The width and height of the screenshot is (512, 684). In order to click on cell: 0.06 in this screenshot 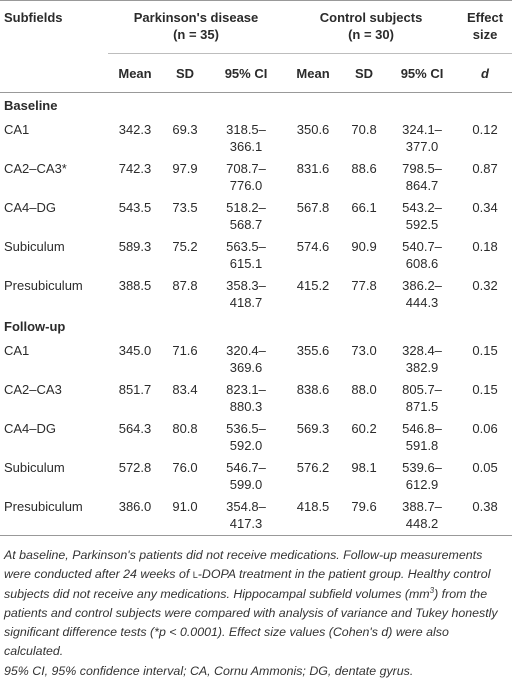, I will do `click(485, 428)`.